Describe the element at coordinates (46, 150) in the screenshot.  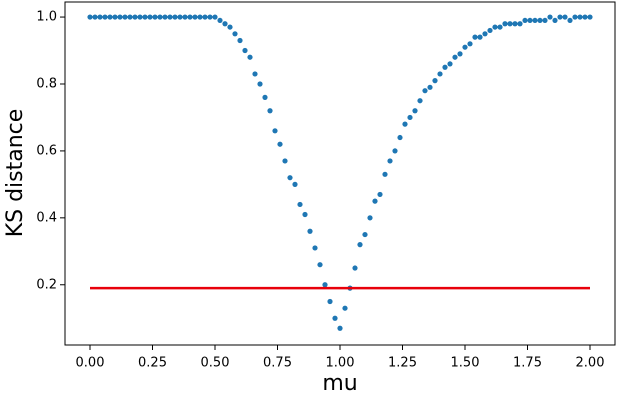
I see `y-tick-label: 0.6` at that location.